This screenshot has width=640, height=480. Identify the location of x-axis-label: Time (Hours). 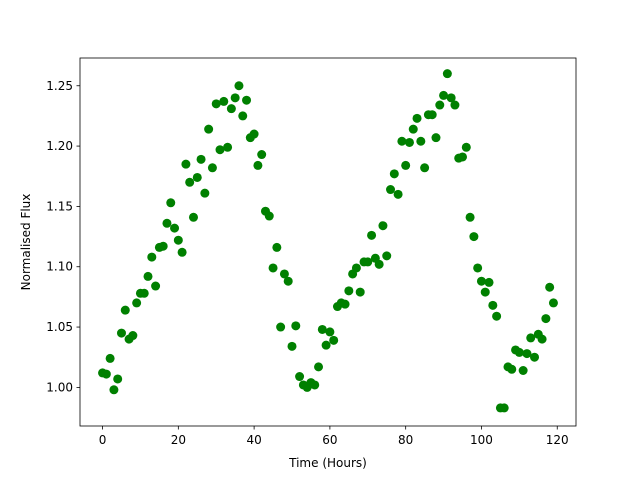
(327, 463).